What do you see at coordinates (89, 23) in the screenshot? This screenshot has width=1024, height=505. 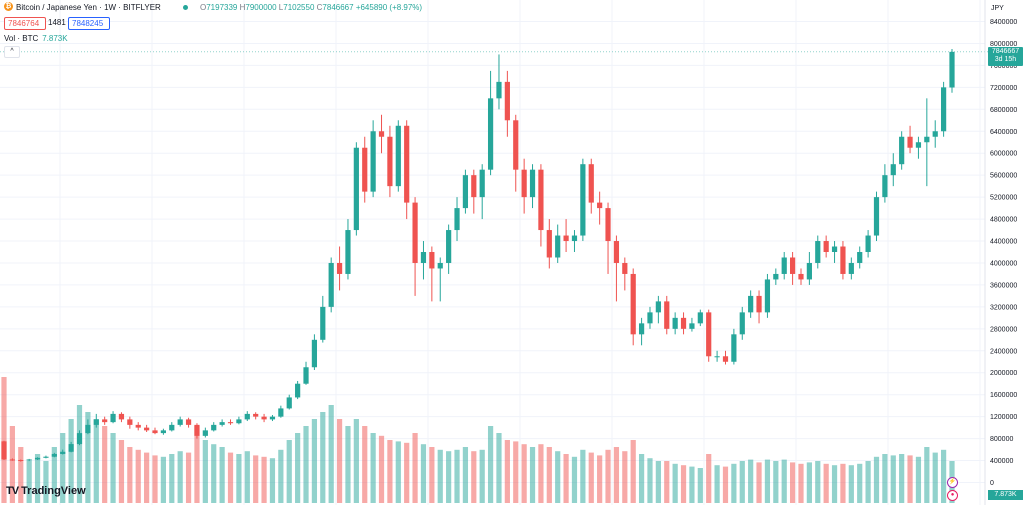 I see `buy-button: 7848245` at bounding box center [89, 23].